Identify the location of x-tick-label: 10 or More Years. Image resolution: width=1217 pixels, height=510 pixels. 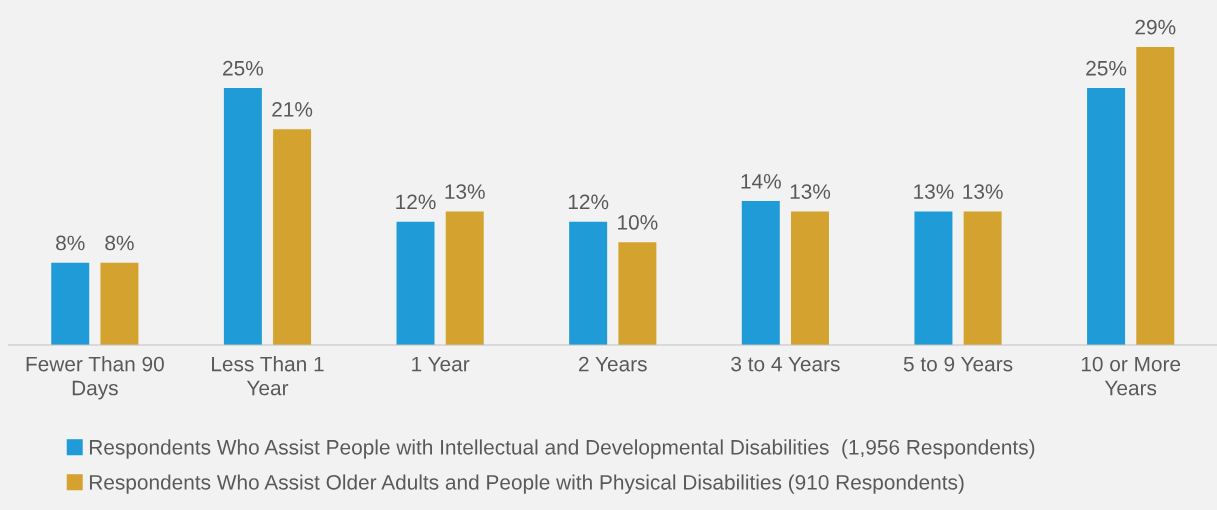
(1131, 376).